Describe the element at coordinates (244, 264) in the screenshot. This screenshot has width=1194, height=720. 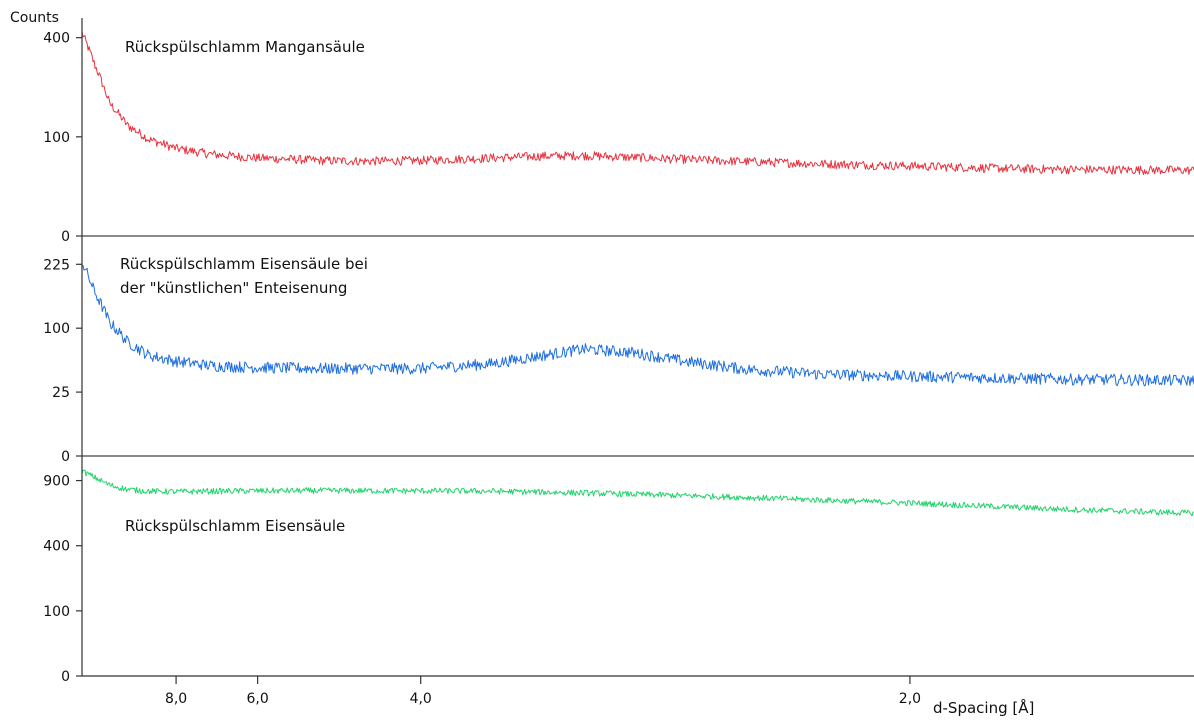
I see `annotation-middle-0: Rückspülschlamm Eisensäule bei` at that location.